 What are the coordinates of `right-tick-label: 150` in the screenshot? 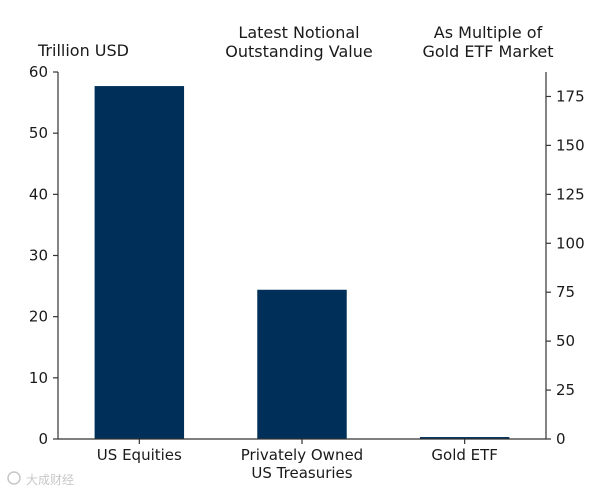 It's located at (570, 145).